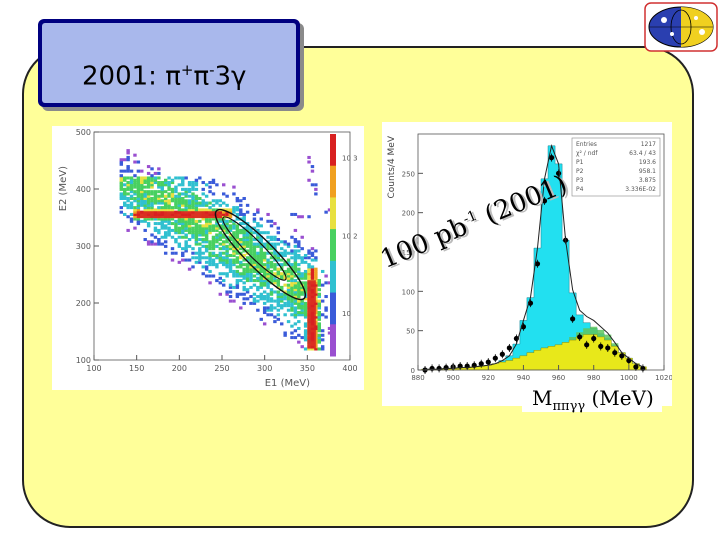 This screenshot has height=540, width=720. I want to click on heatmap-y-tick-label: 400, so click(83, 189).